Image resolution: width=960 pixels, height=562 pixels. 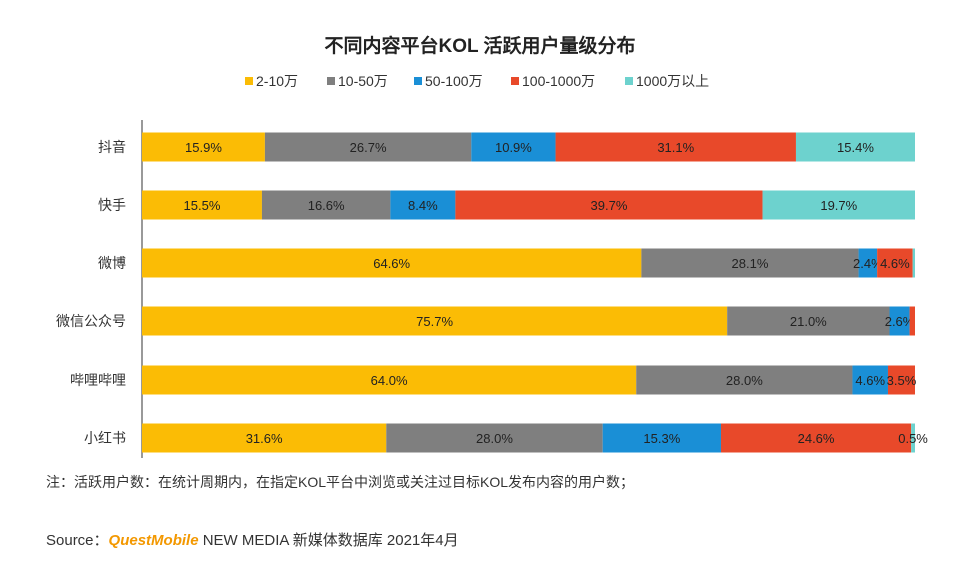 I want to click on category-label-3: 微信公众号, so click(x=91, y=321).